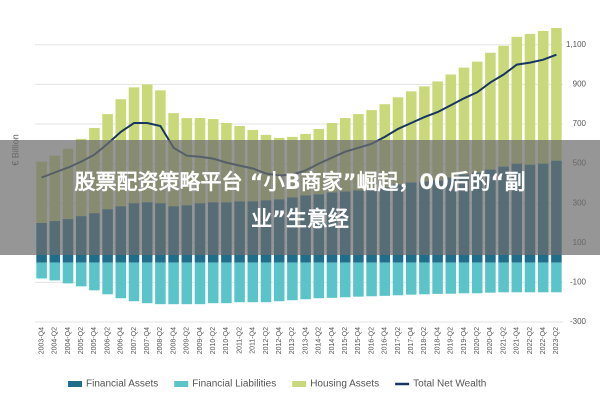 This screenshot has width=600, height=400. What do you see at coordinates (300, 219) in the screenshot?
I see `overlay-text: 业”生意经` at bounding box center [300, 219].